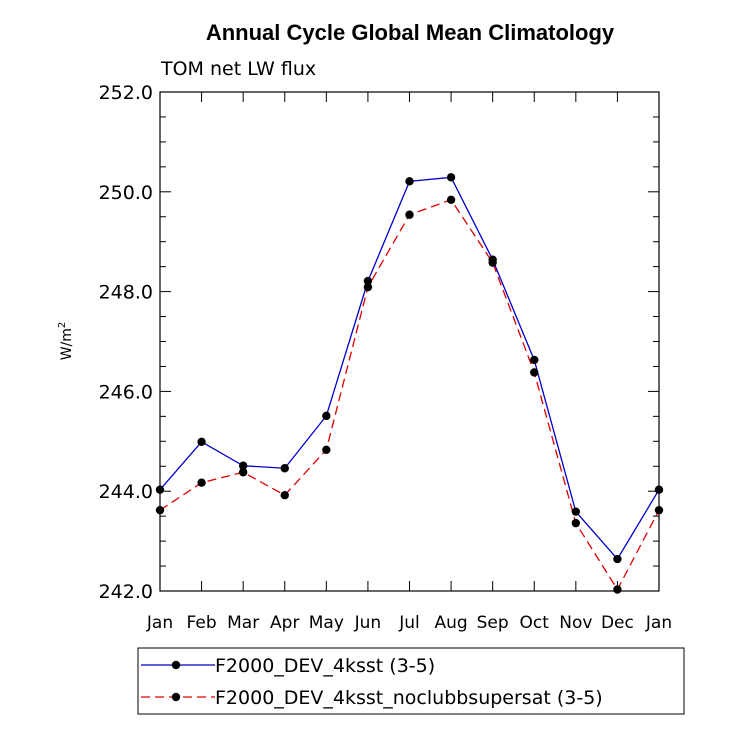  I want to click on x-tick-label: Nov, so click(575, 623).